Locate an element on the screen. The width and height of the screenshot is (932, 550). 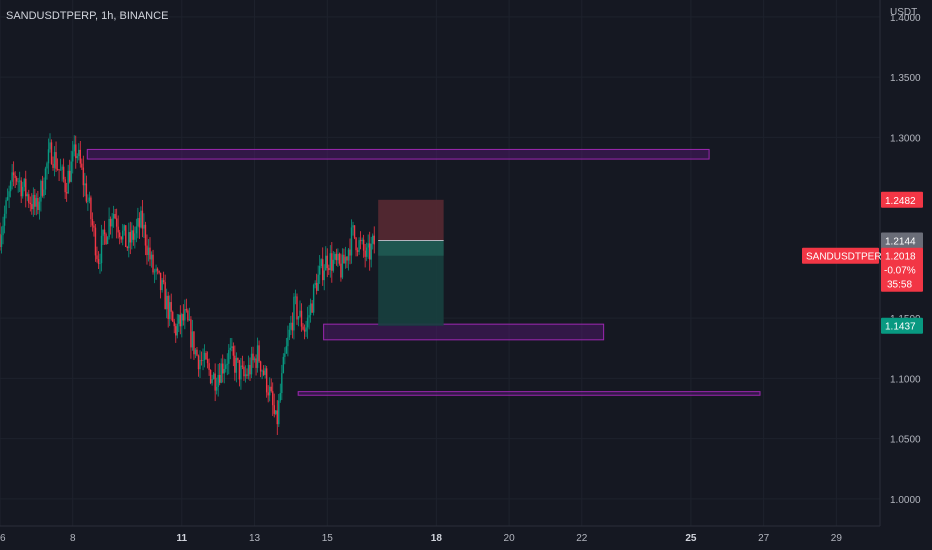
time-axis: 6 8 11 13 15 18 20 22 25 27 29 is located at coordinates (421, 538).